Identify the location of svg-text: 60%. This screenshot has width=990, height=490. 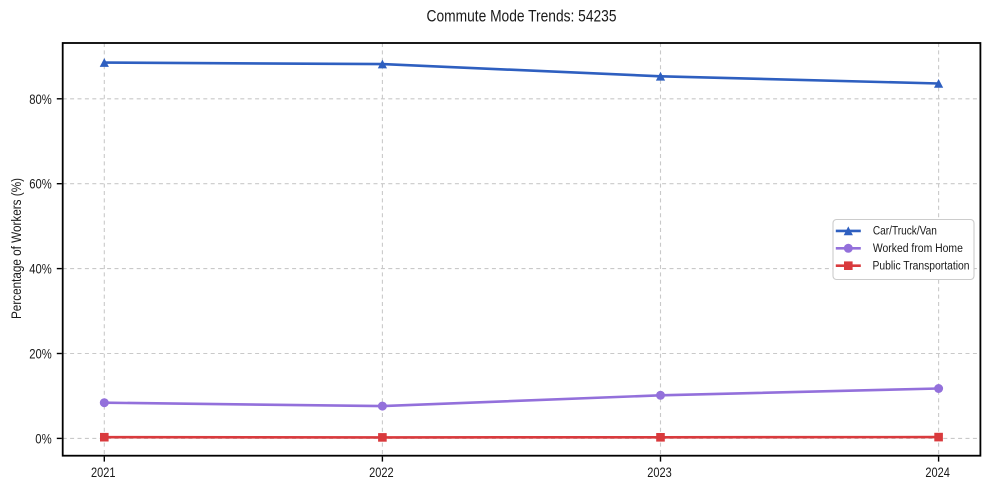
(40, 184).